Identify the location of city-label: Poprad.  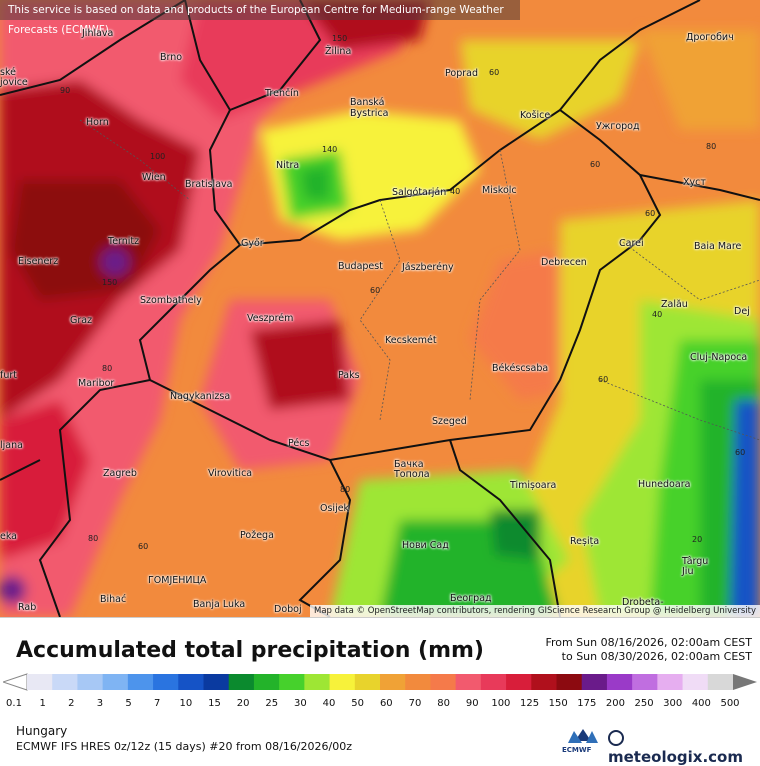
(461, 73).